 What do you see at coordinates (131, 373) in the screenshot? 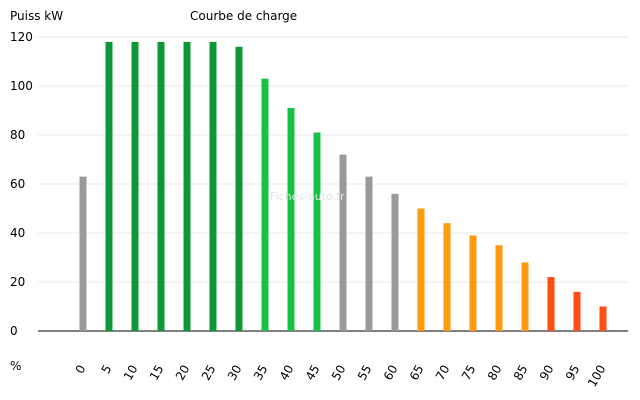
I see `x-tick-label: 10` at bounding box center [131, 373].